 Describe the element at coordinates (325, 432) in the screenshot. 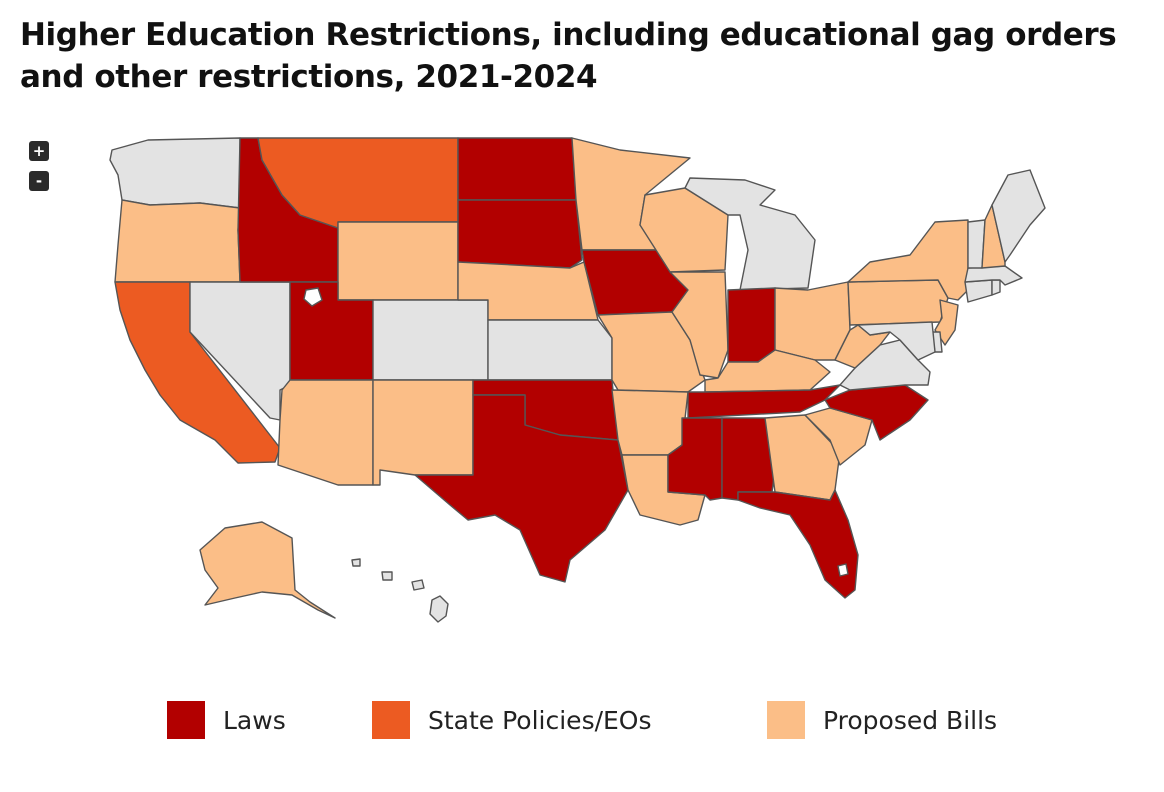

I see `state-az` at that location.